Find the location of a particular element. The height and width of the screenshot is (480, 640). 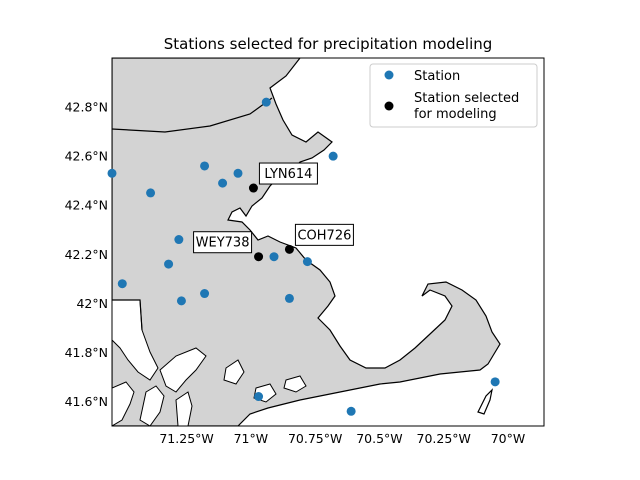

state-border-north is located at coordinates (192, 115).